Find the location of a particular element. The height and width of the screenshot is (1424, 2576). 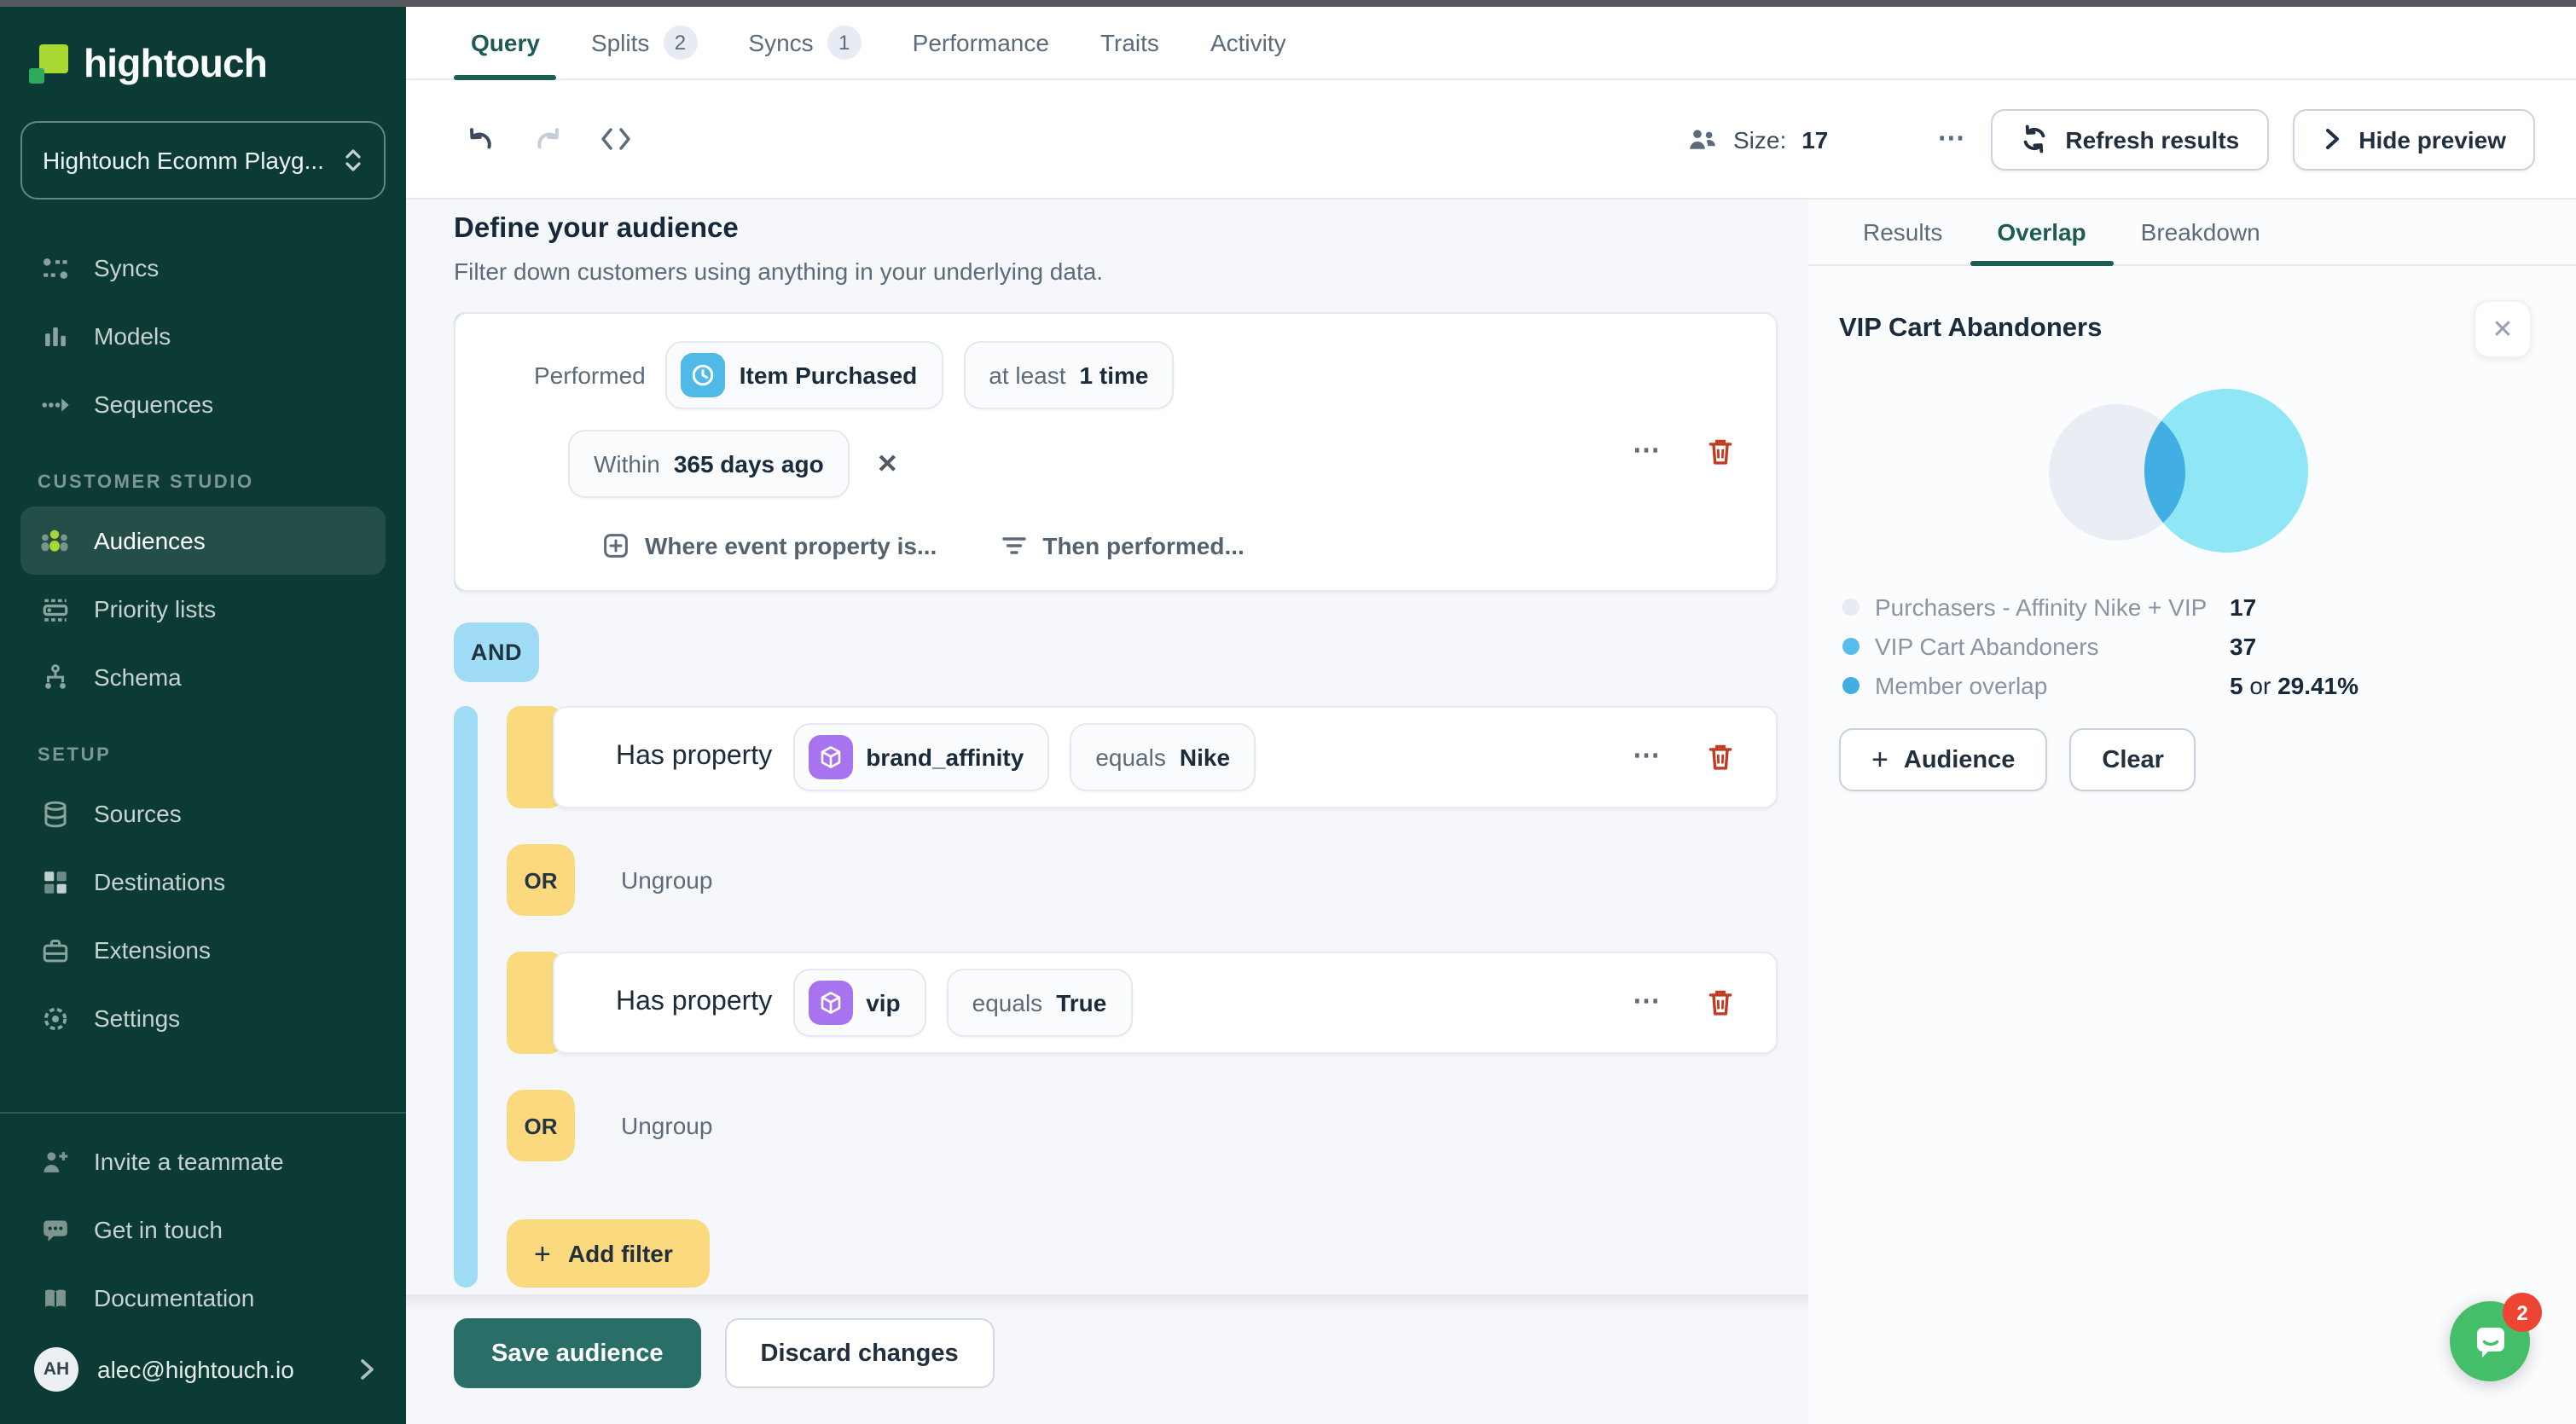

sidebar-item-audiences: Audiences is located at coordinates (203, 541).